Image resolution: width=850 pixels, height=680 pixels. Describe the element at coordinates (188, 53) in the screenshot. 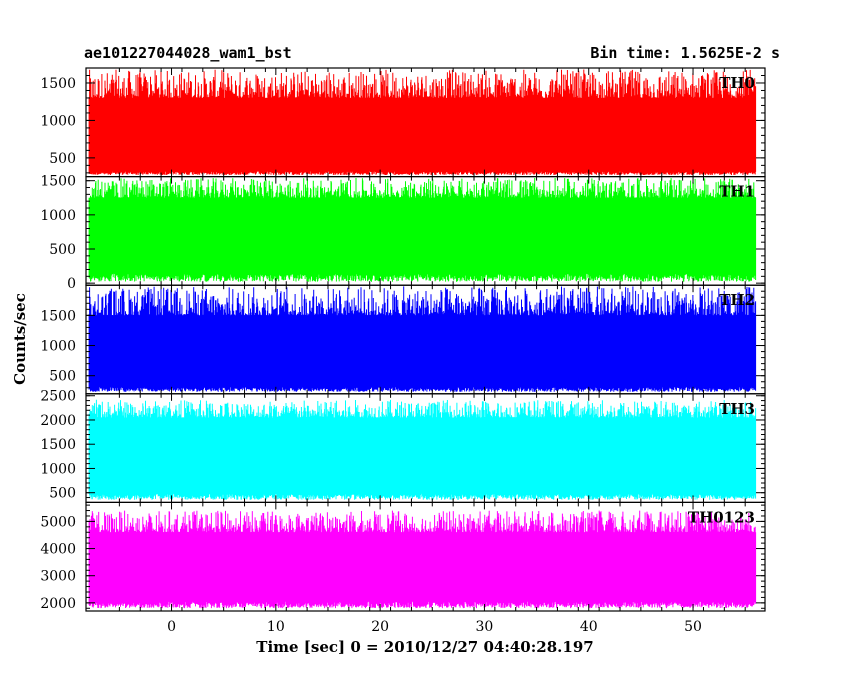

I see `chart-title-left: ae101227044028_wam1_bst` at that location.